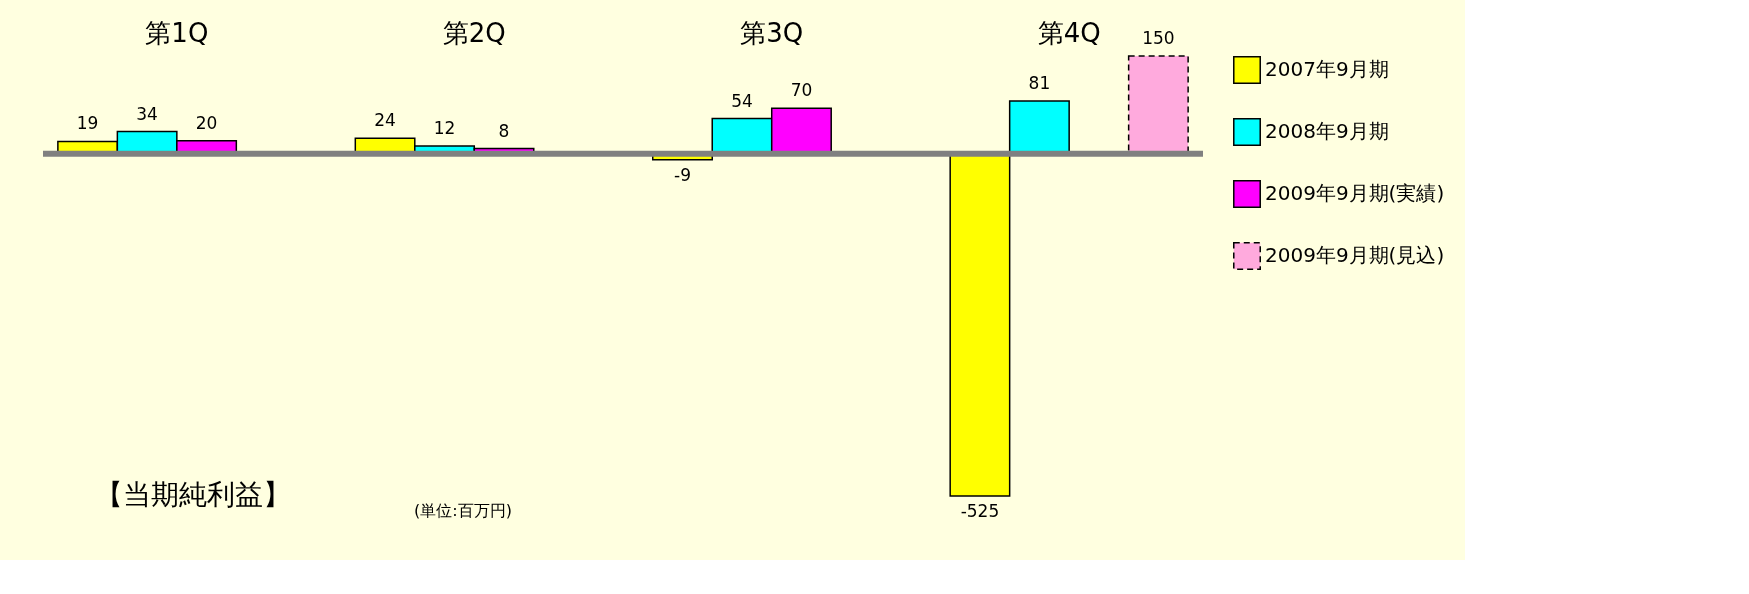 The width and height of the screenshot is (1749, 594). What do you see at coordinates (1039, 82) in the screenshot?
I see `data-label: 81` at bounding box center [1039, 82].